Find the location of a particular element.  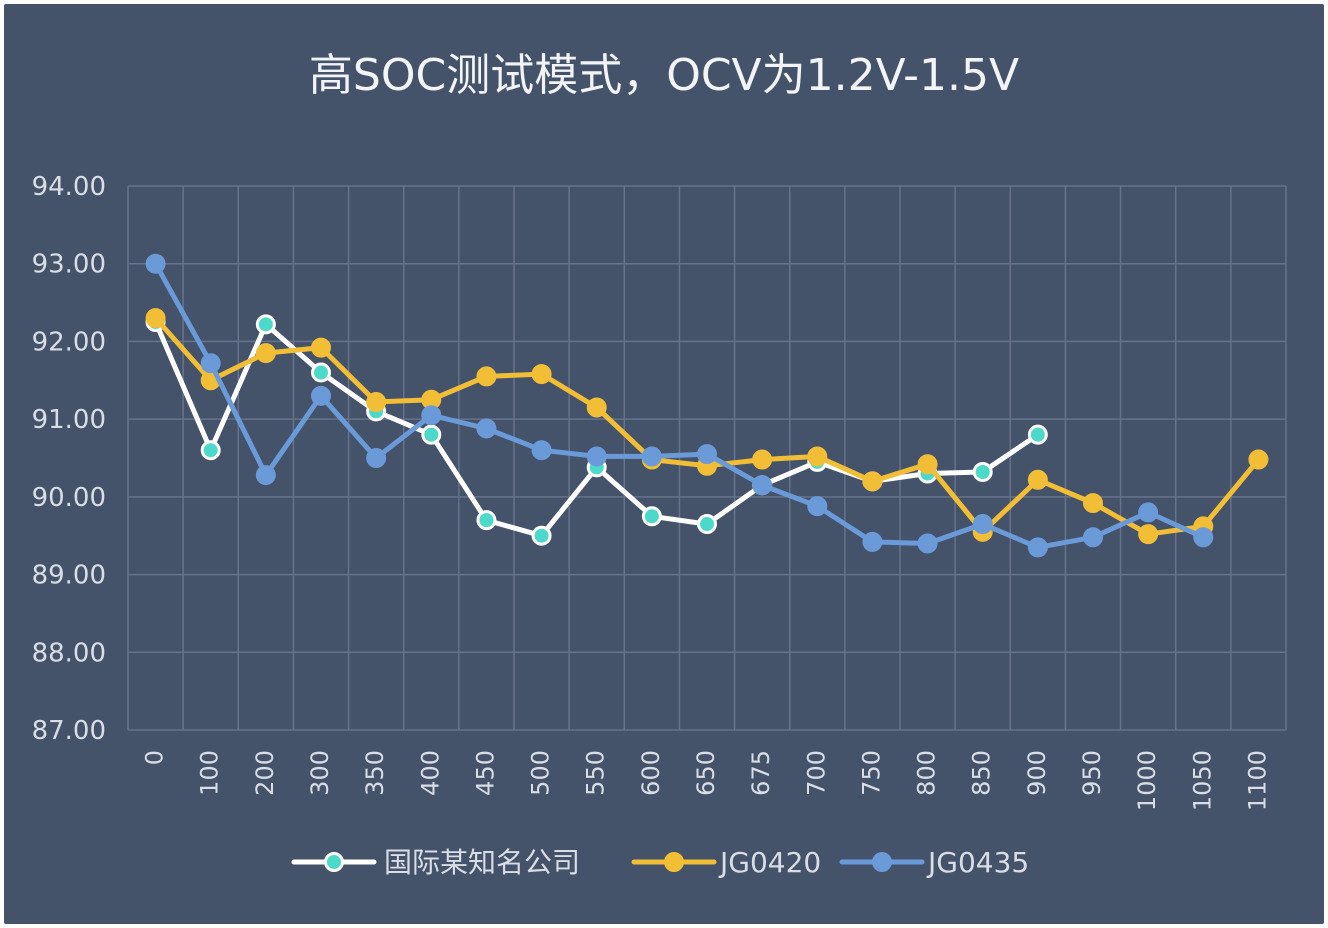

x-tick-label: 550 is located at coordinates (596, 773).